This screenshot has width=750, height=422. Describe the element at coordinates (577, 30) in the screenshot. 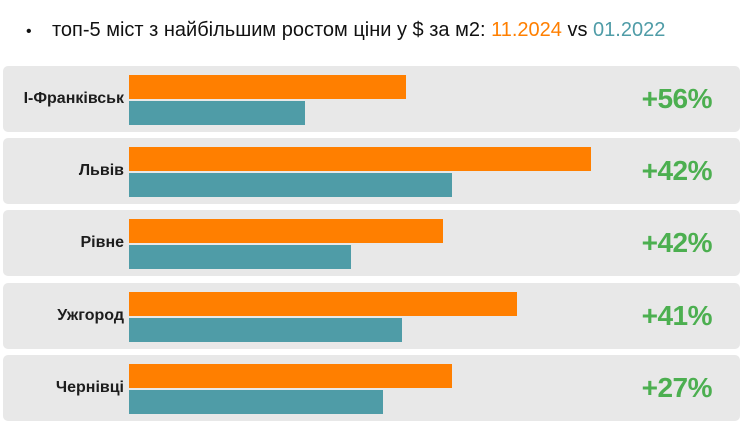

I see `title-vs: vs` at that location.